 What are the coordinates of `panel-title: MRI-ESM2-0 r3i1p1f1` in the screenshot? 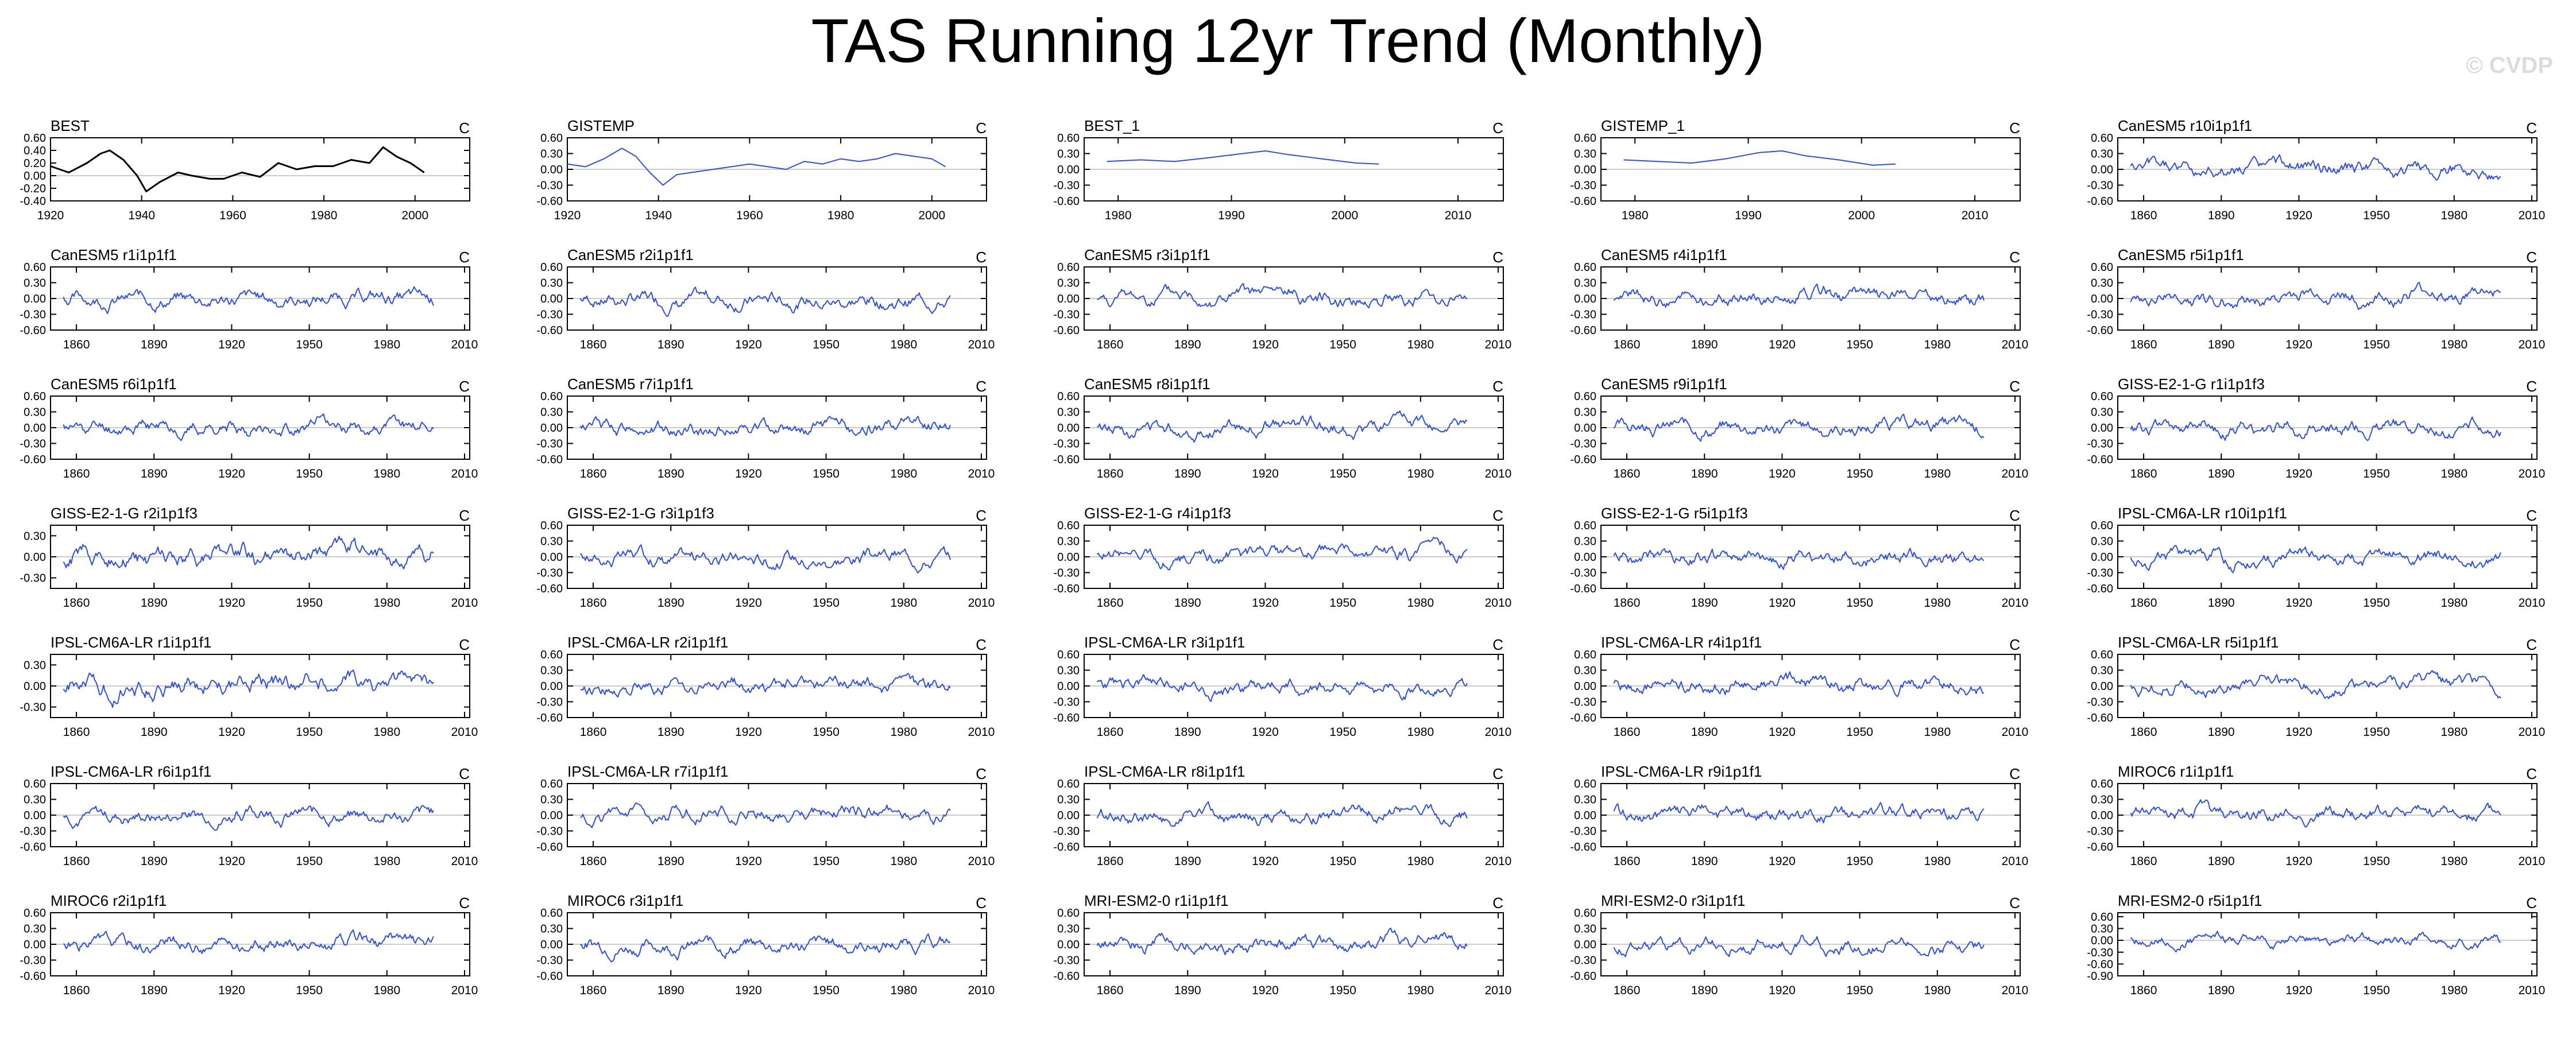 It's located at (1673, 900).